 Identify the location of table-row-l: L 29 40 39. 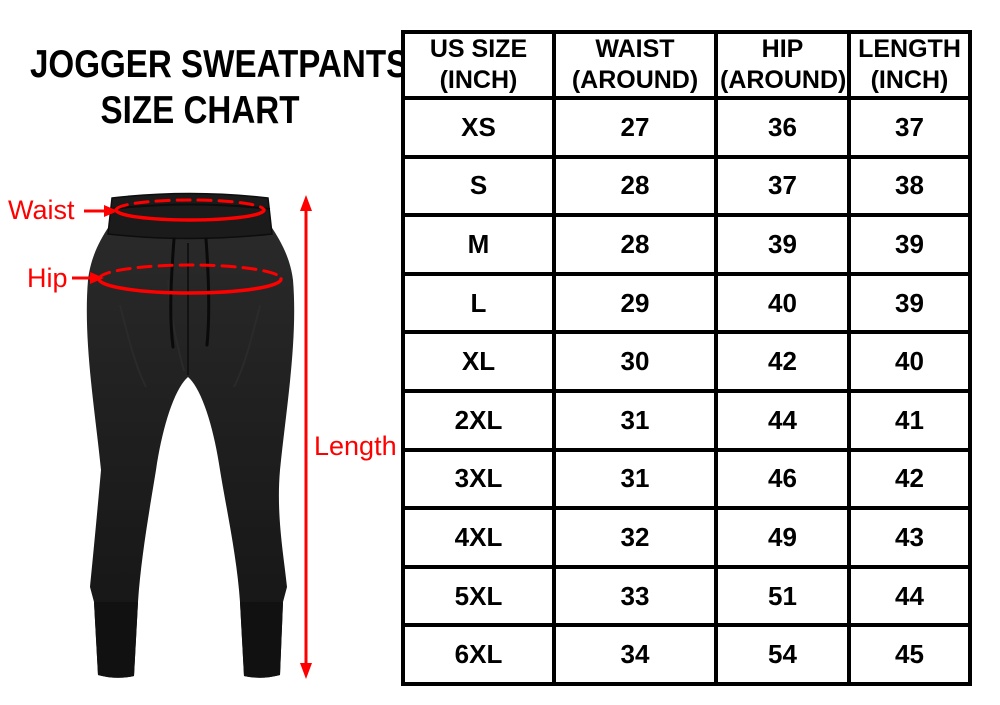
(686, 303).